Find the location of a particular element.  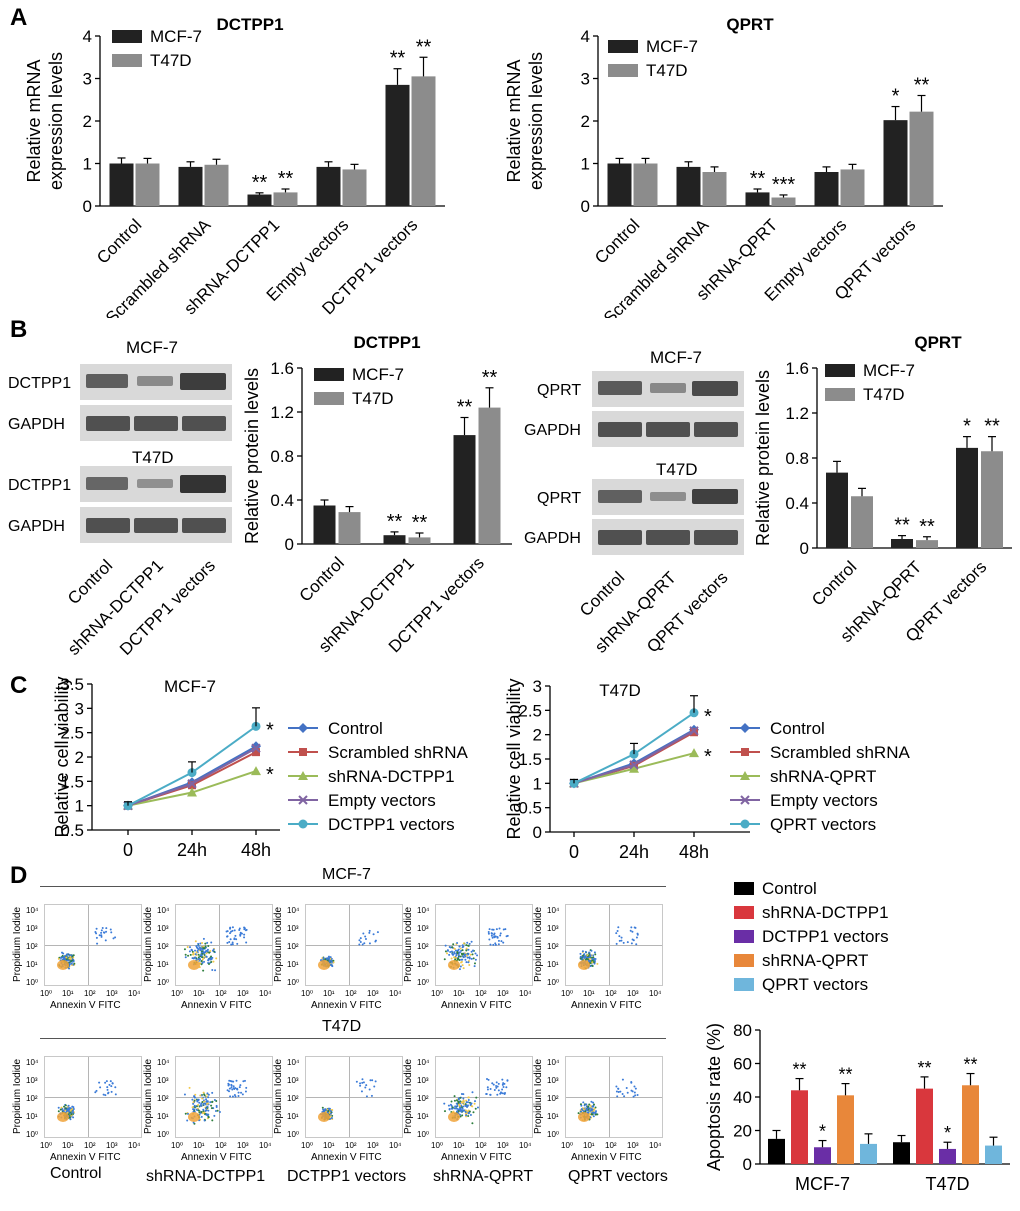

significance-mark: ** is located at coordinates (260, 183).